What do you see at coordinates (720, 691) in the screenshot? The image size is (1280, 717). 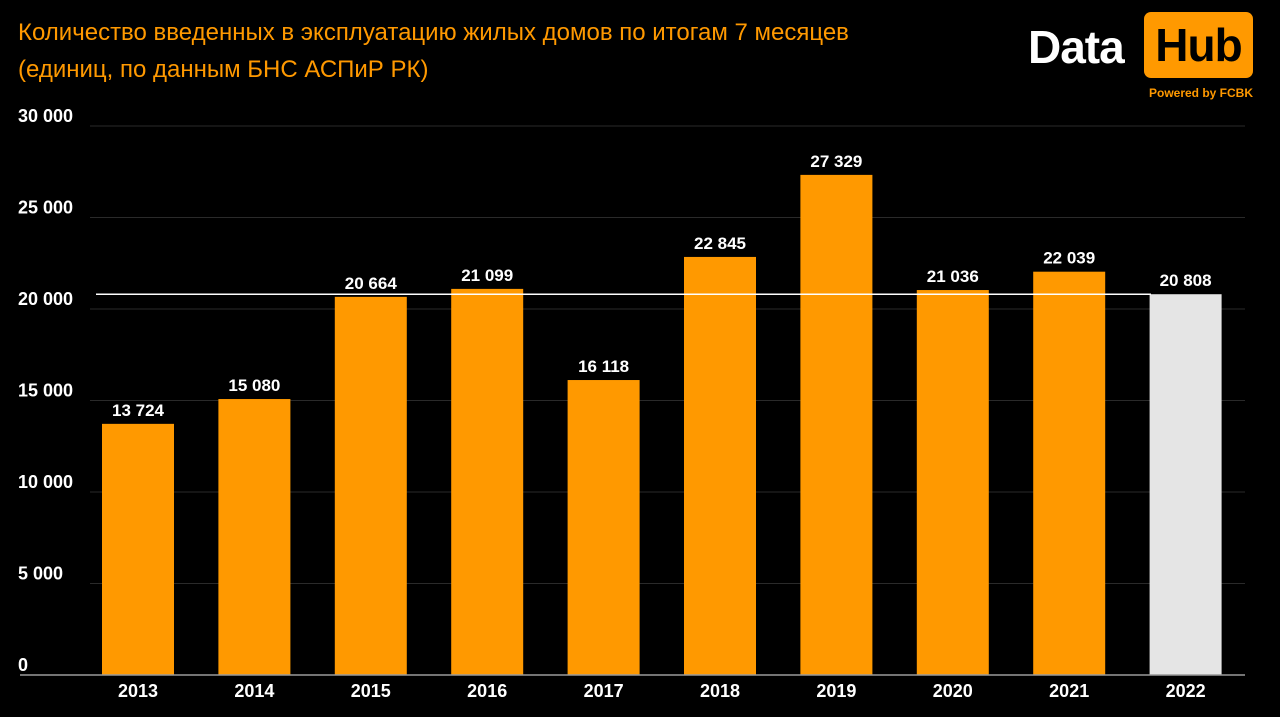 I see `x-tick-label: 2018` at bounding box center [720, 691].